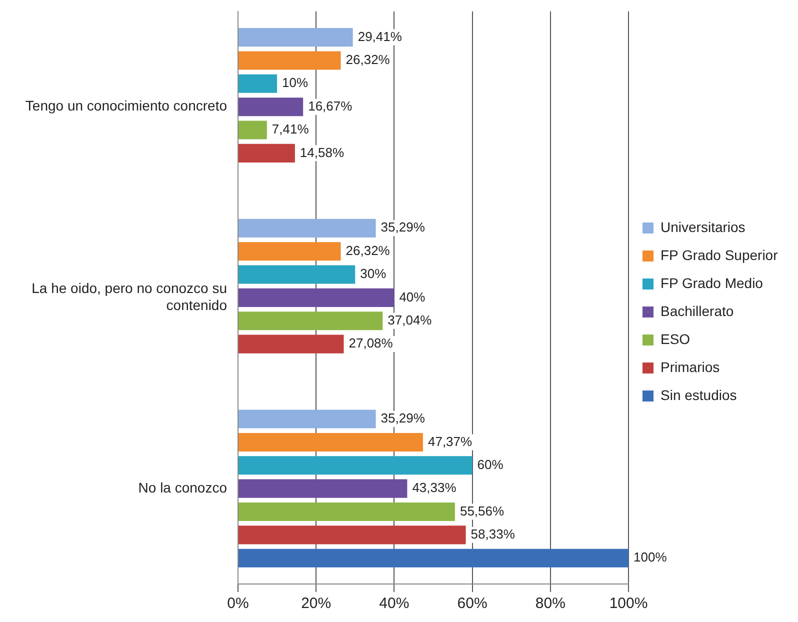 This screenshot has width=798, height=622. I want to click on data-label: 47,37%, so click(450, 441).